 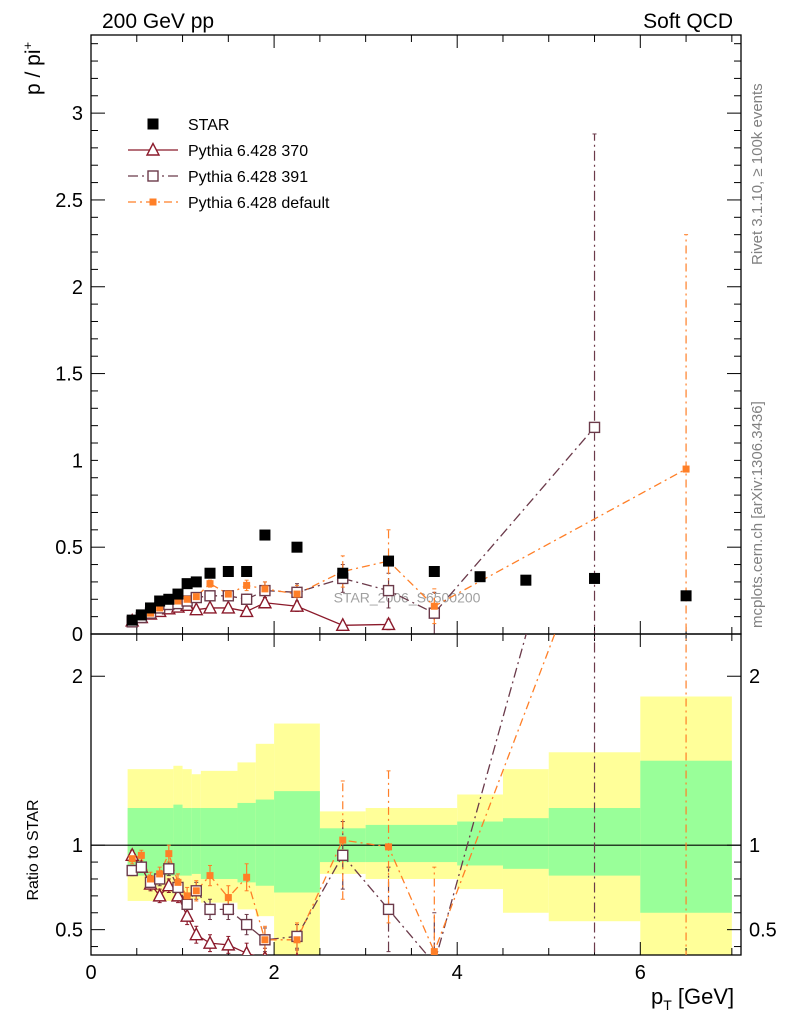 I want to click on y-tick-label: 0.5, so click(x=69, y=548).